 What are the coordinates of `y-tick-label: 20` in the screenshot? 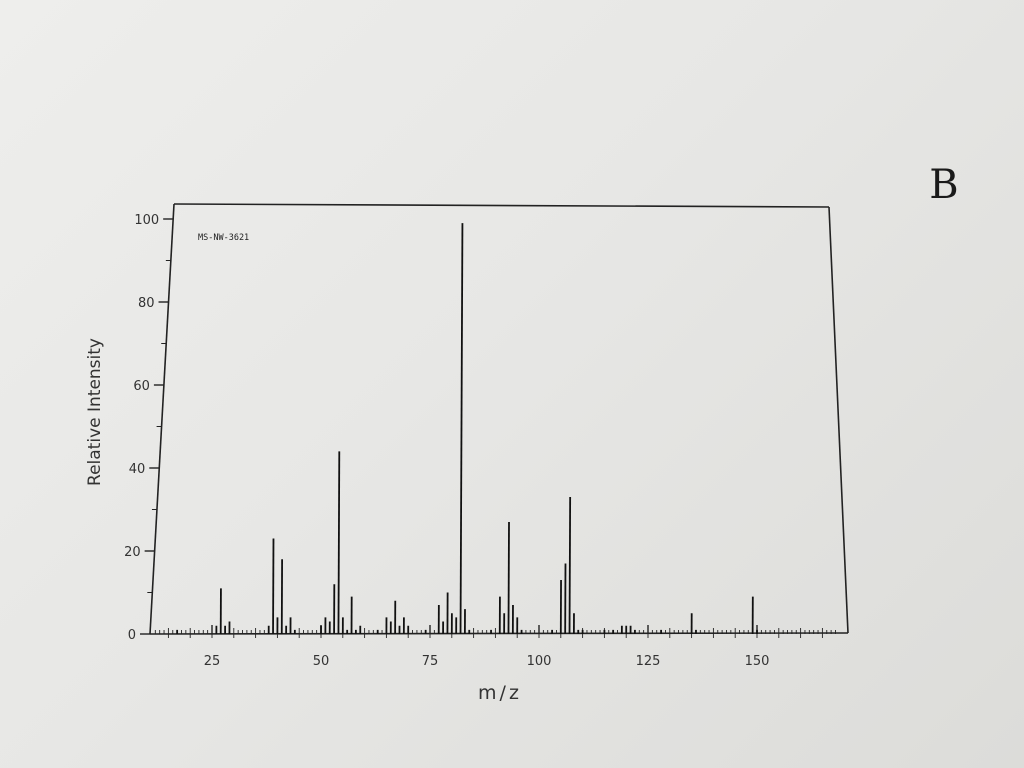 It's located at (132, 552).